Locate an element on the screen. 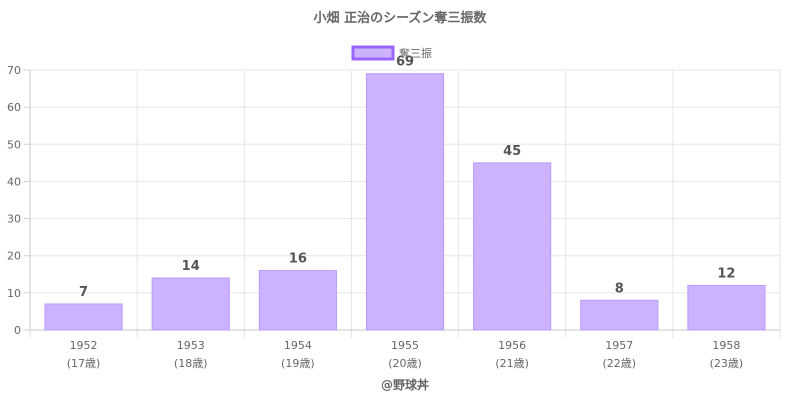  x-tick-label: 1958 is located at coordinates (726, 345).